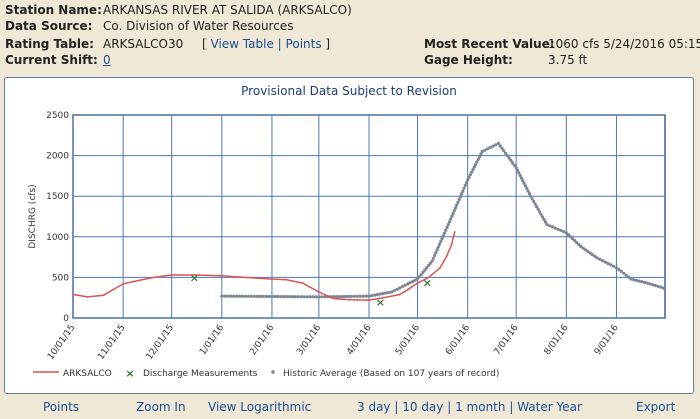 The width and height of the screenshot is (700, 419). What do you see at coordinates (303, 44) in the screenshot?
I see `points-link: Points` at bounding box center [303, 44].